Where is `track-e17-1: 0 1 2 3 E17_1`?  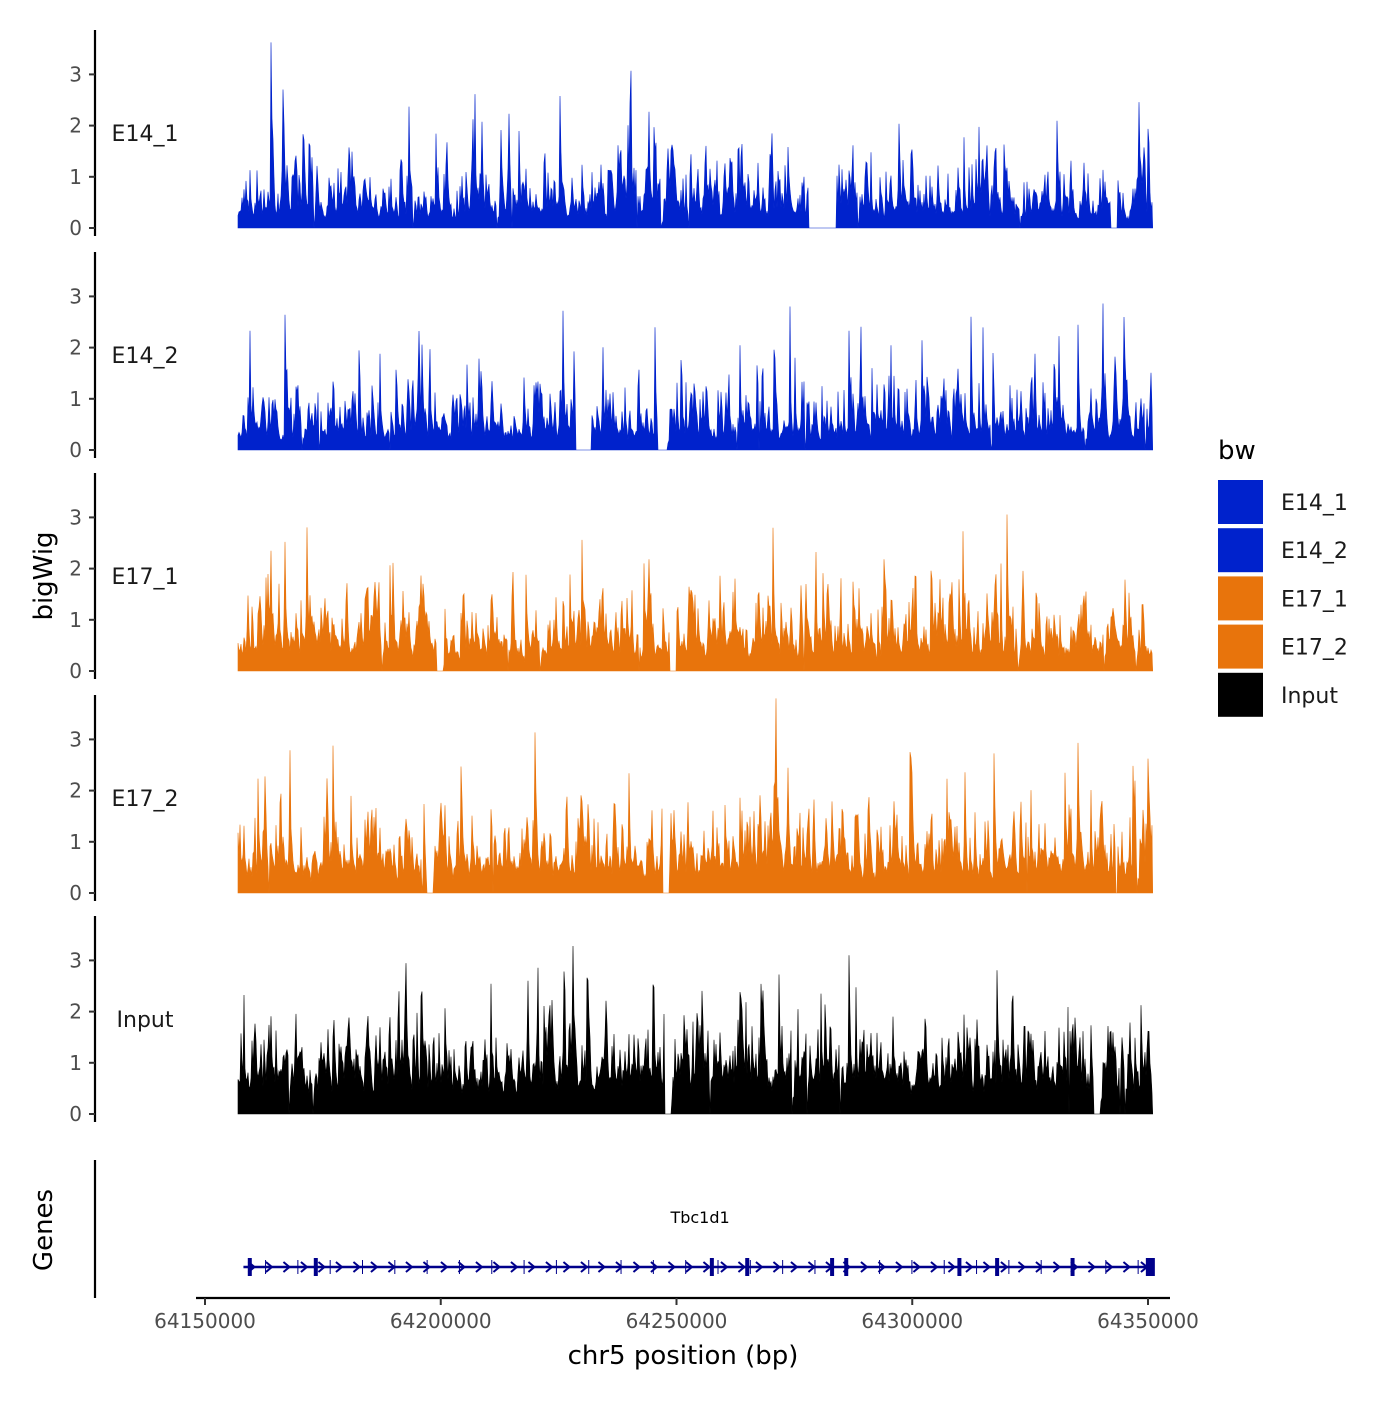 track-e17-1: 0 1 2 3 E17_1 is located at coordinates (611, 578).